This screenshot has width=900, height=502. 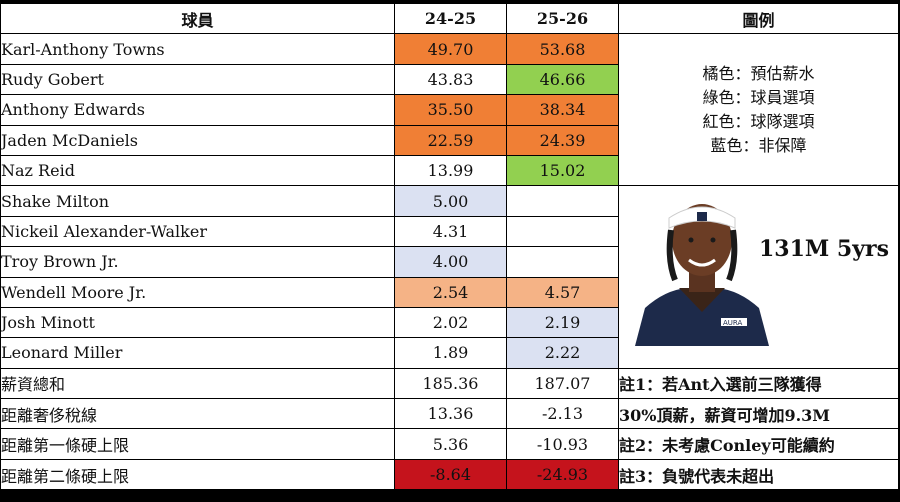 What do you see at coordinates (197, 353) in the screenshot?
I see `player-name: Leonard Miller` at bounding box center [197, 353].